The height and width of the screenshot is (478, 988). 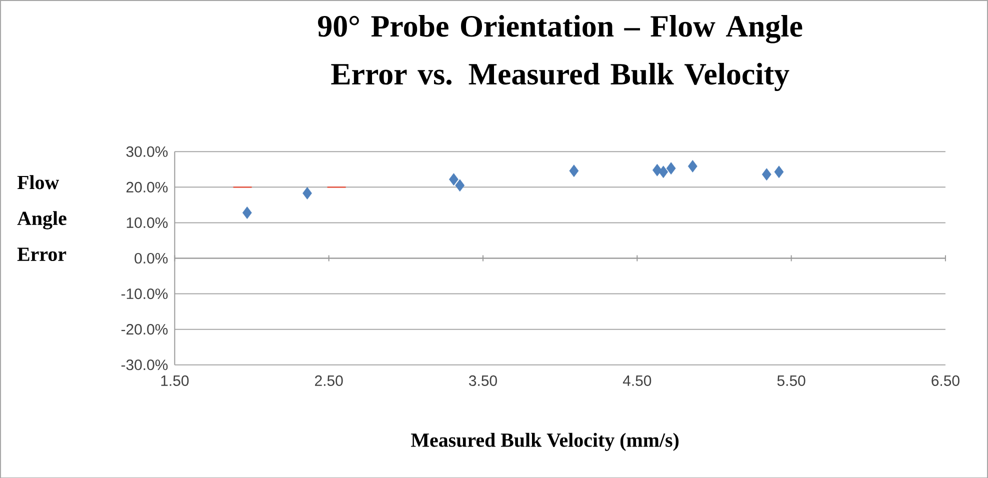 What do you see at coordinates (147, 187) in the screenshot?
I see `y-tick-label: 20.0%` at bounding box center [147, 187].